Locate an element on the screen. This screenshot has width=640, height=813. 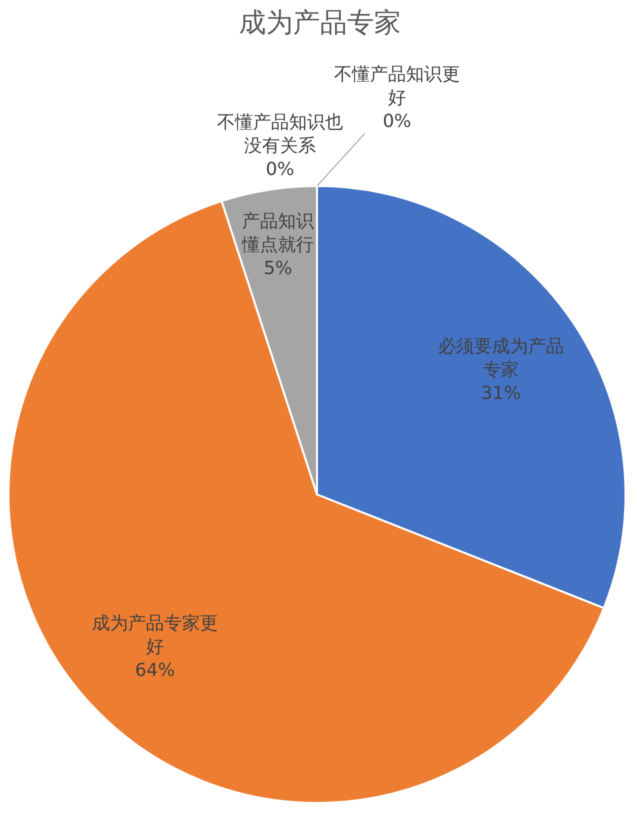
category-label: 不懂产品知识更好 is located at coordinates (397, 86).